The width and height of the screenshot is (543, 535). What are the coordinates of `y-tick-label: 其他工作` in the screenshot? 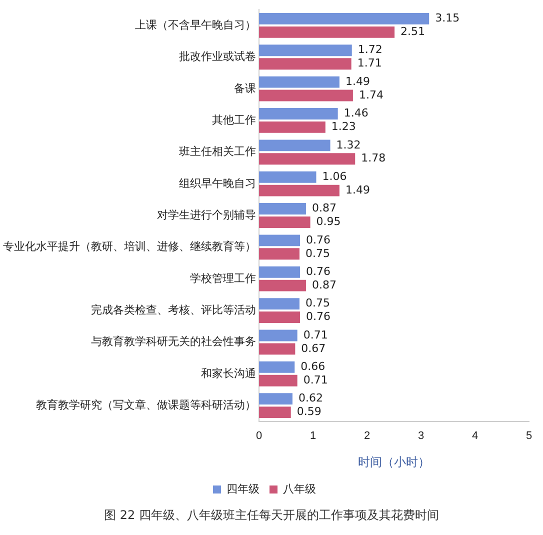 It's located at (234, 120).